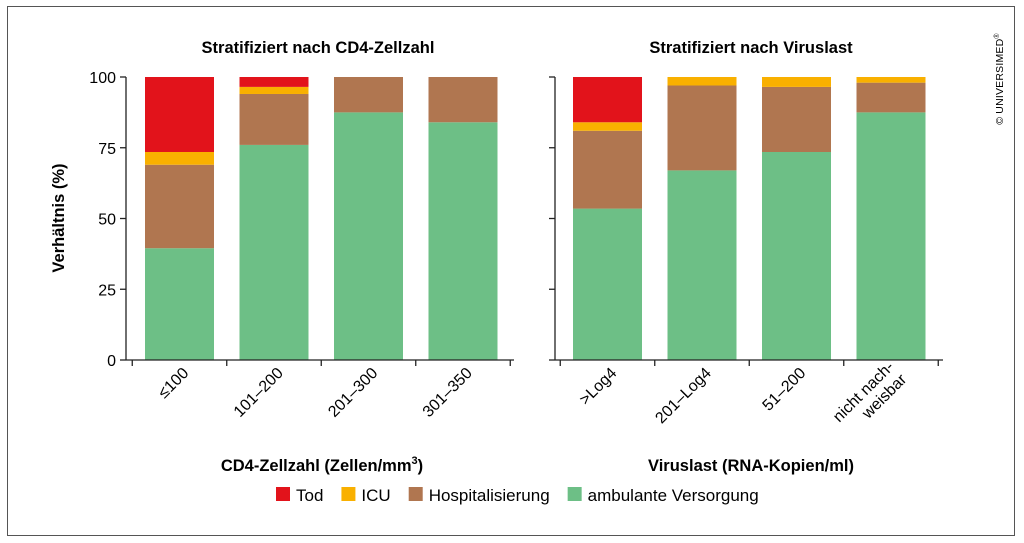  I want to click on right-category-label-3: 51–200, so click(785, 390).